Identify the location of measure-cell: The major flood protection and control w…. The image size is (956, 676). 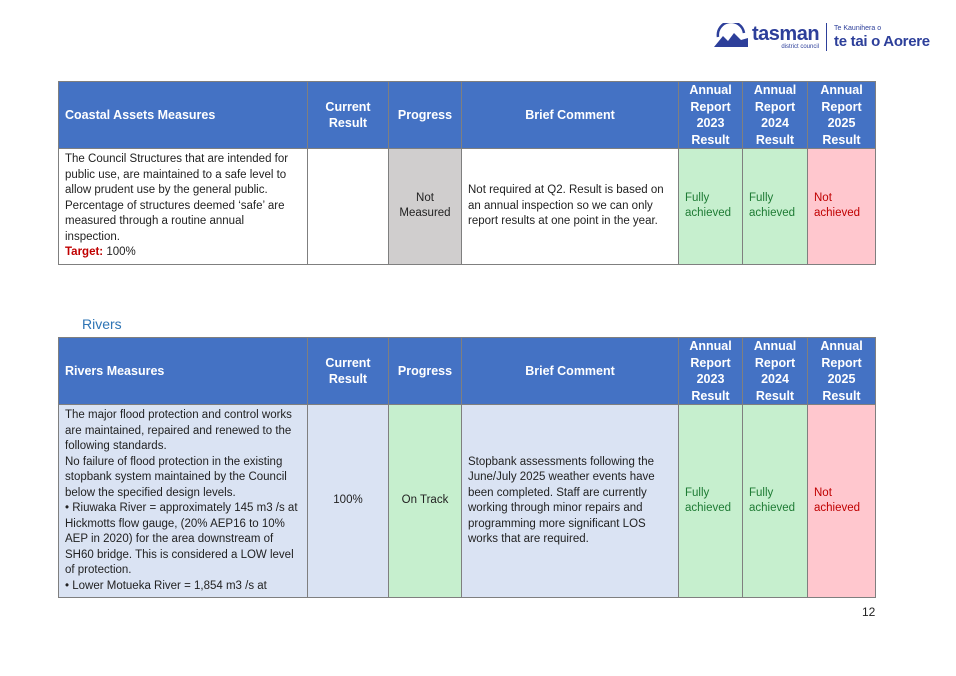
(183, 501).